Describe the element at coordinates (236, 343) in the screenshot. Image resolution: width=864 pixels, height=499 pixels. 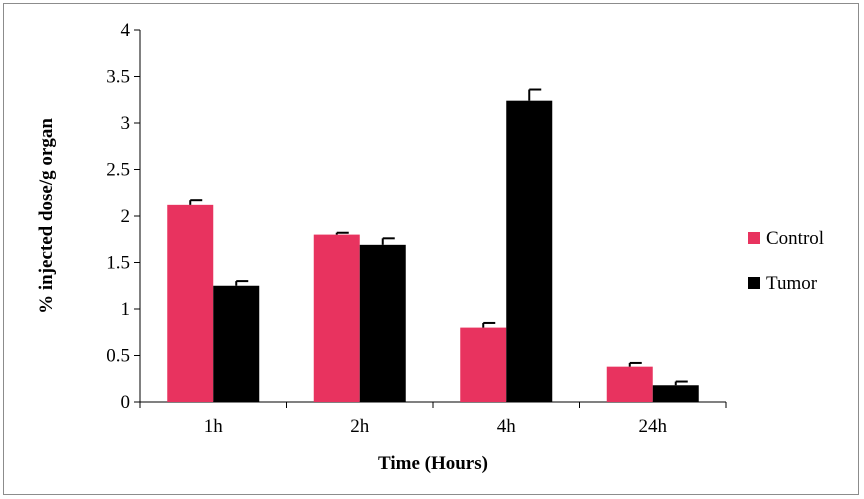
I see `bar-tumor-1h` at that location.